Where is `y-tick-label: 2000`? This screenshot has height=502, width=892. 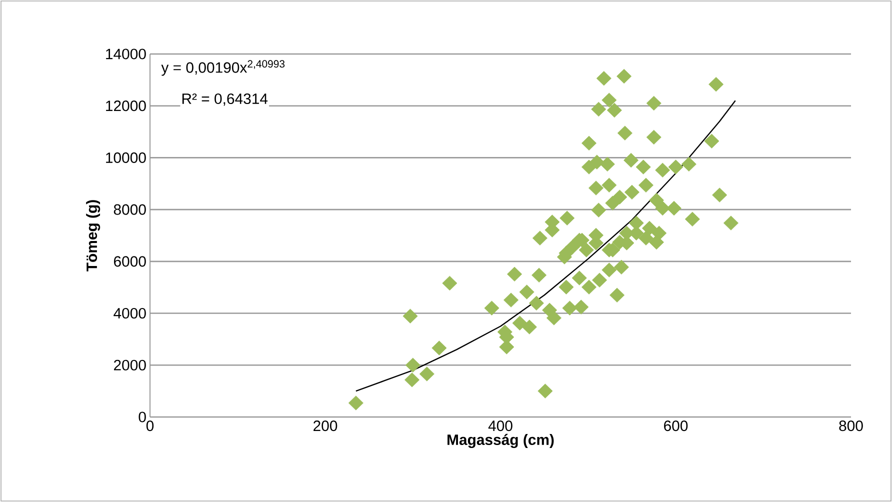
y-tick-label: 2000 is located at coordinates (130, 365).